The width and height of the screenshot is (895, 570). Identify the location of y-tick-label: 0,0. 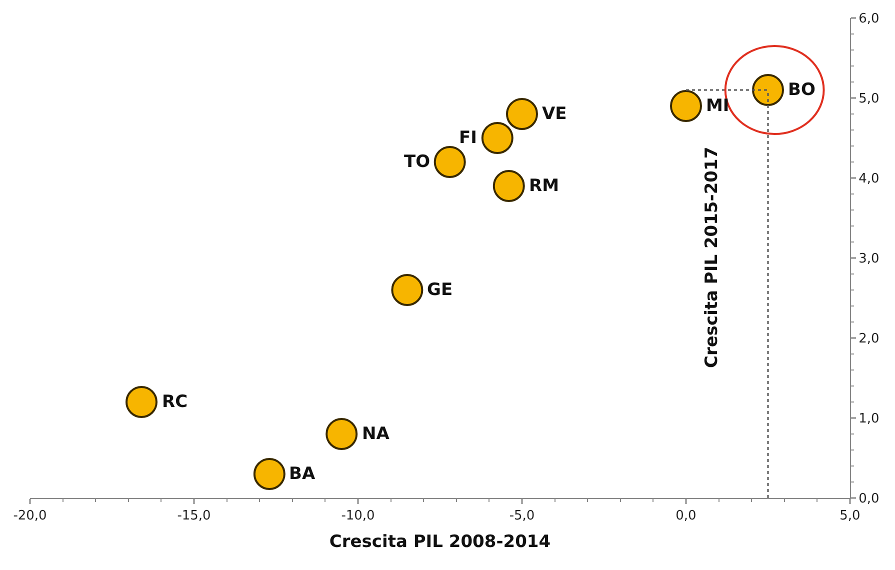
(869, 499).